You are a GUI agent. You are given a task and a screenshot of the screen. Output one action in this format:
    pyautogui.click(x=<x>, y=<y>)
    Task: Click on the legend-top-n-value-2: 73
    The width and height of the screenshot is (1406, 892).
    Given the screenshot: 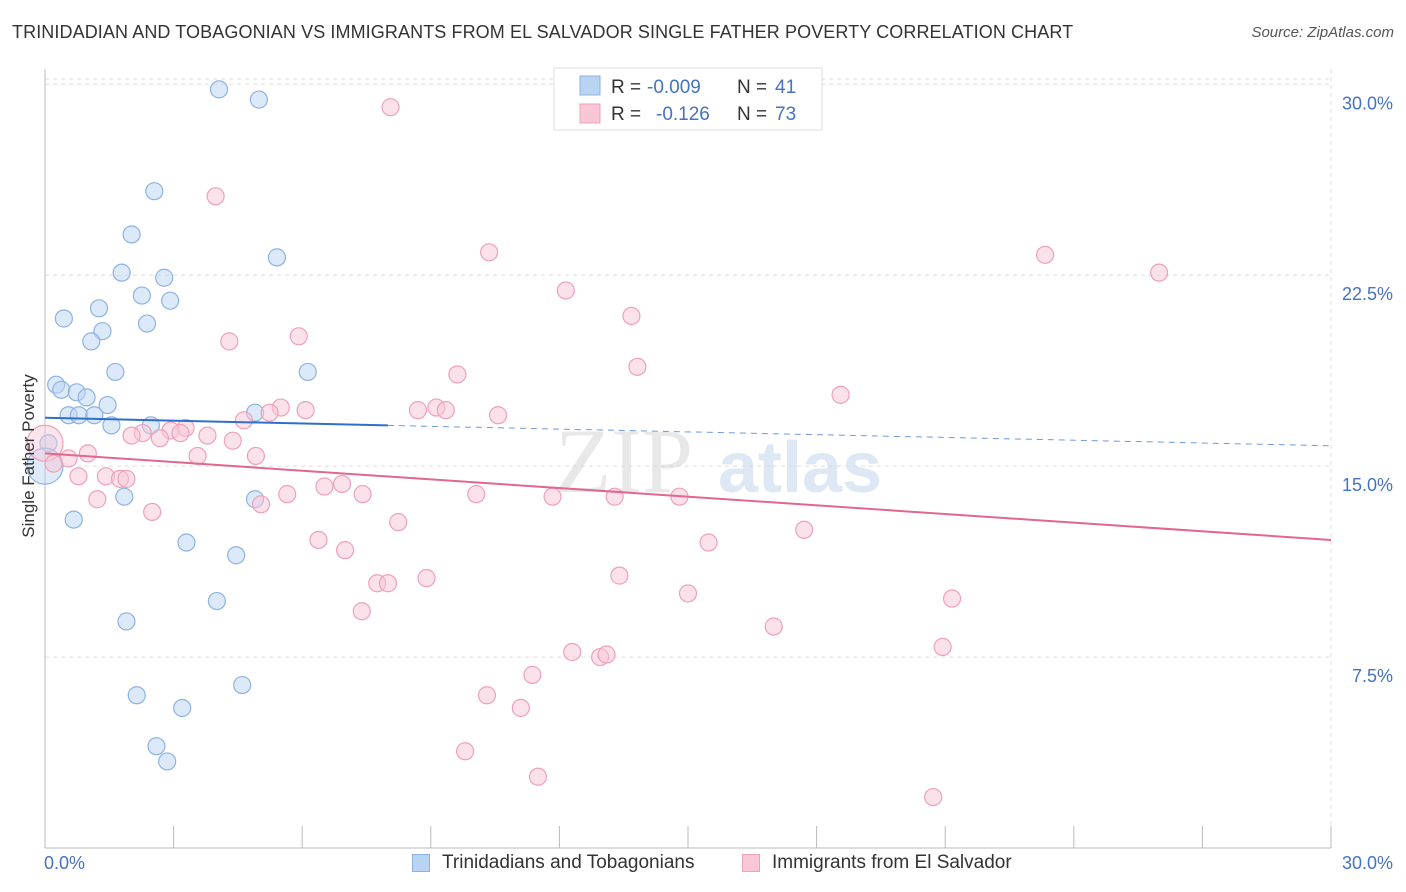 What is the action you would take?
    pyautogui.click(x=785, y=114)
    